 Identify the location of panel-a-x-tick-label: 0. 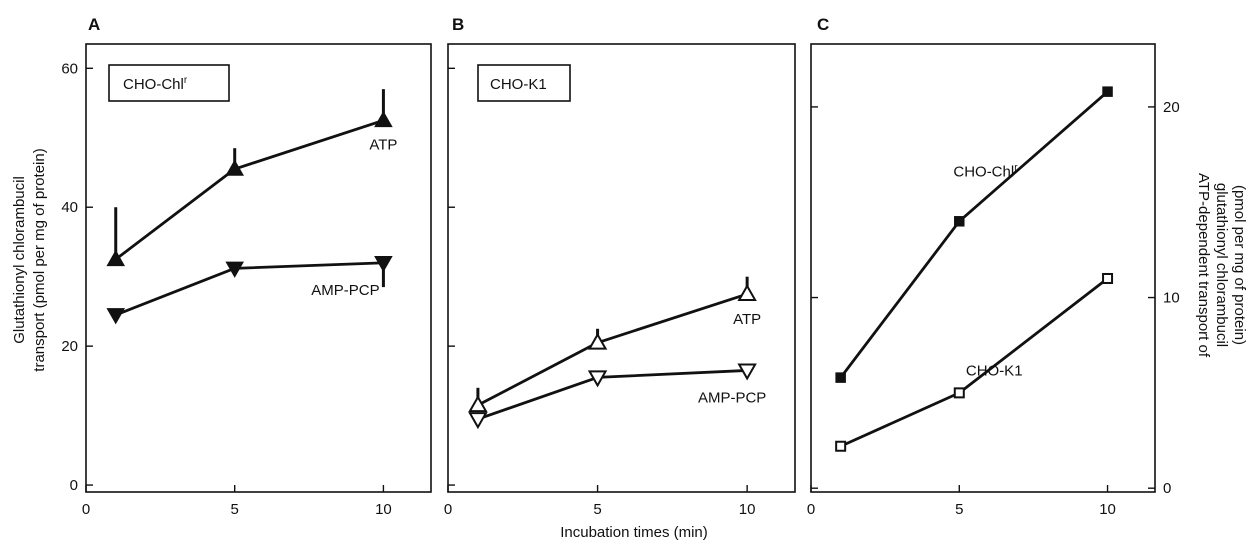
(86, 509).